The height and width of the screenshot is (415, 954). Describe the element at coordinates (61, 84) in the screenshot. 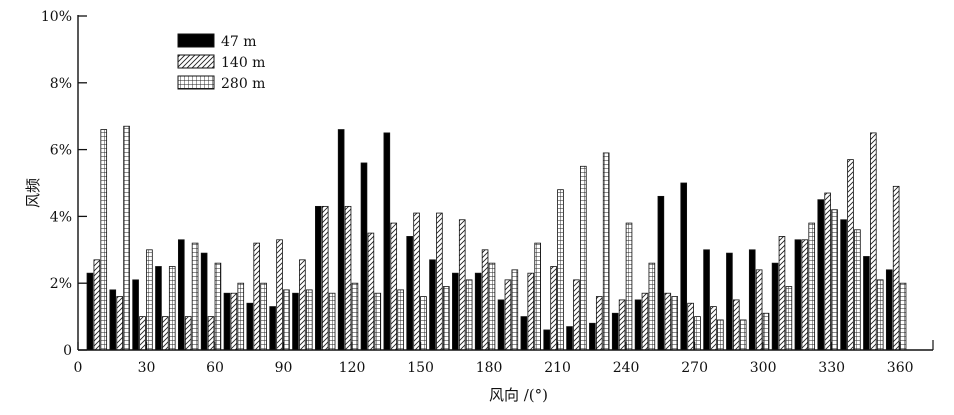

I see `y-tick-label: 8%` at that location.